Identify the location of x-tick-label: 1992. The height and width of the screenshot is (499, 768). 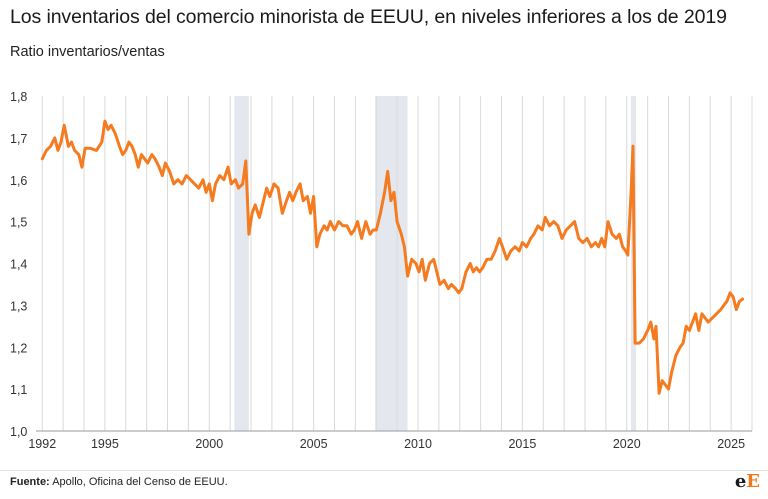
(42, 444).